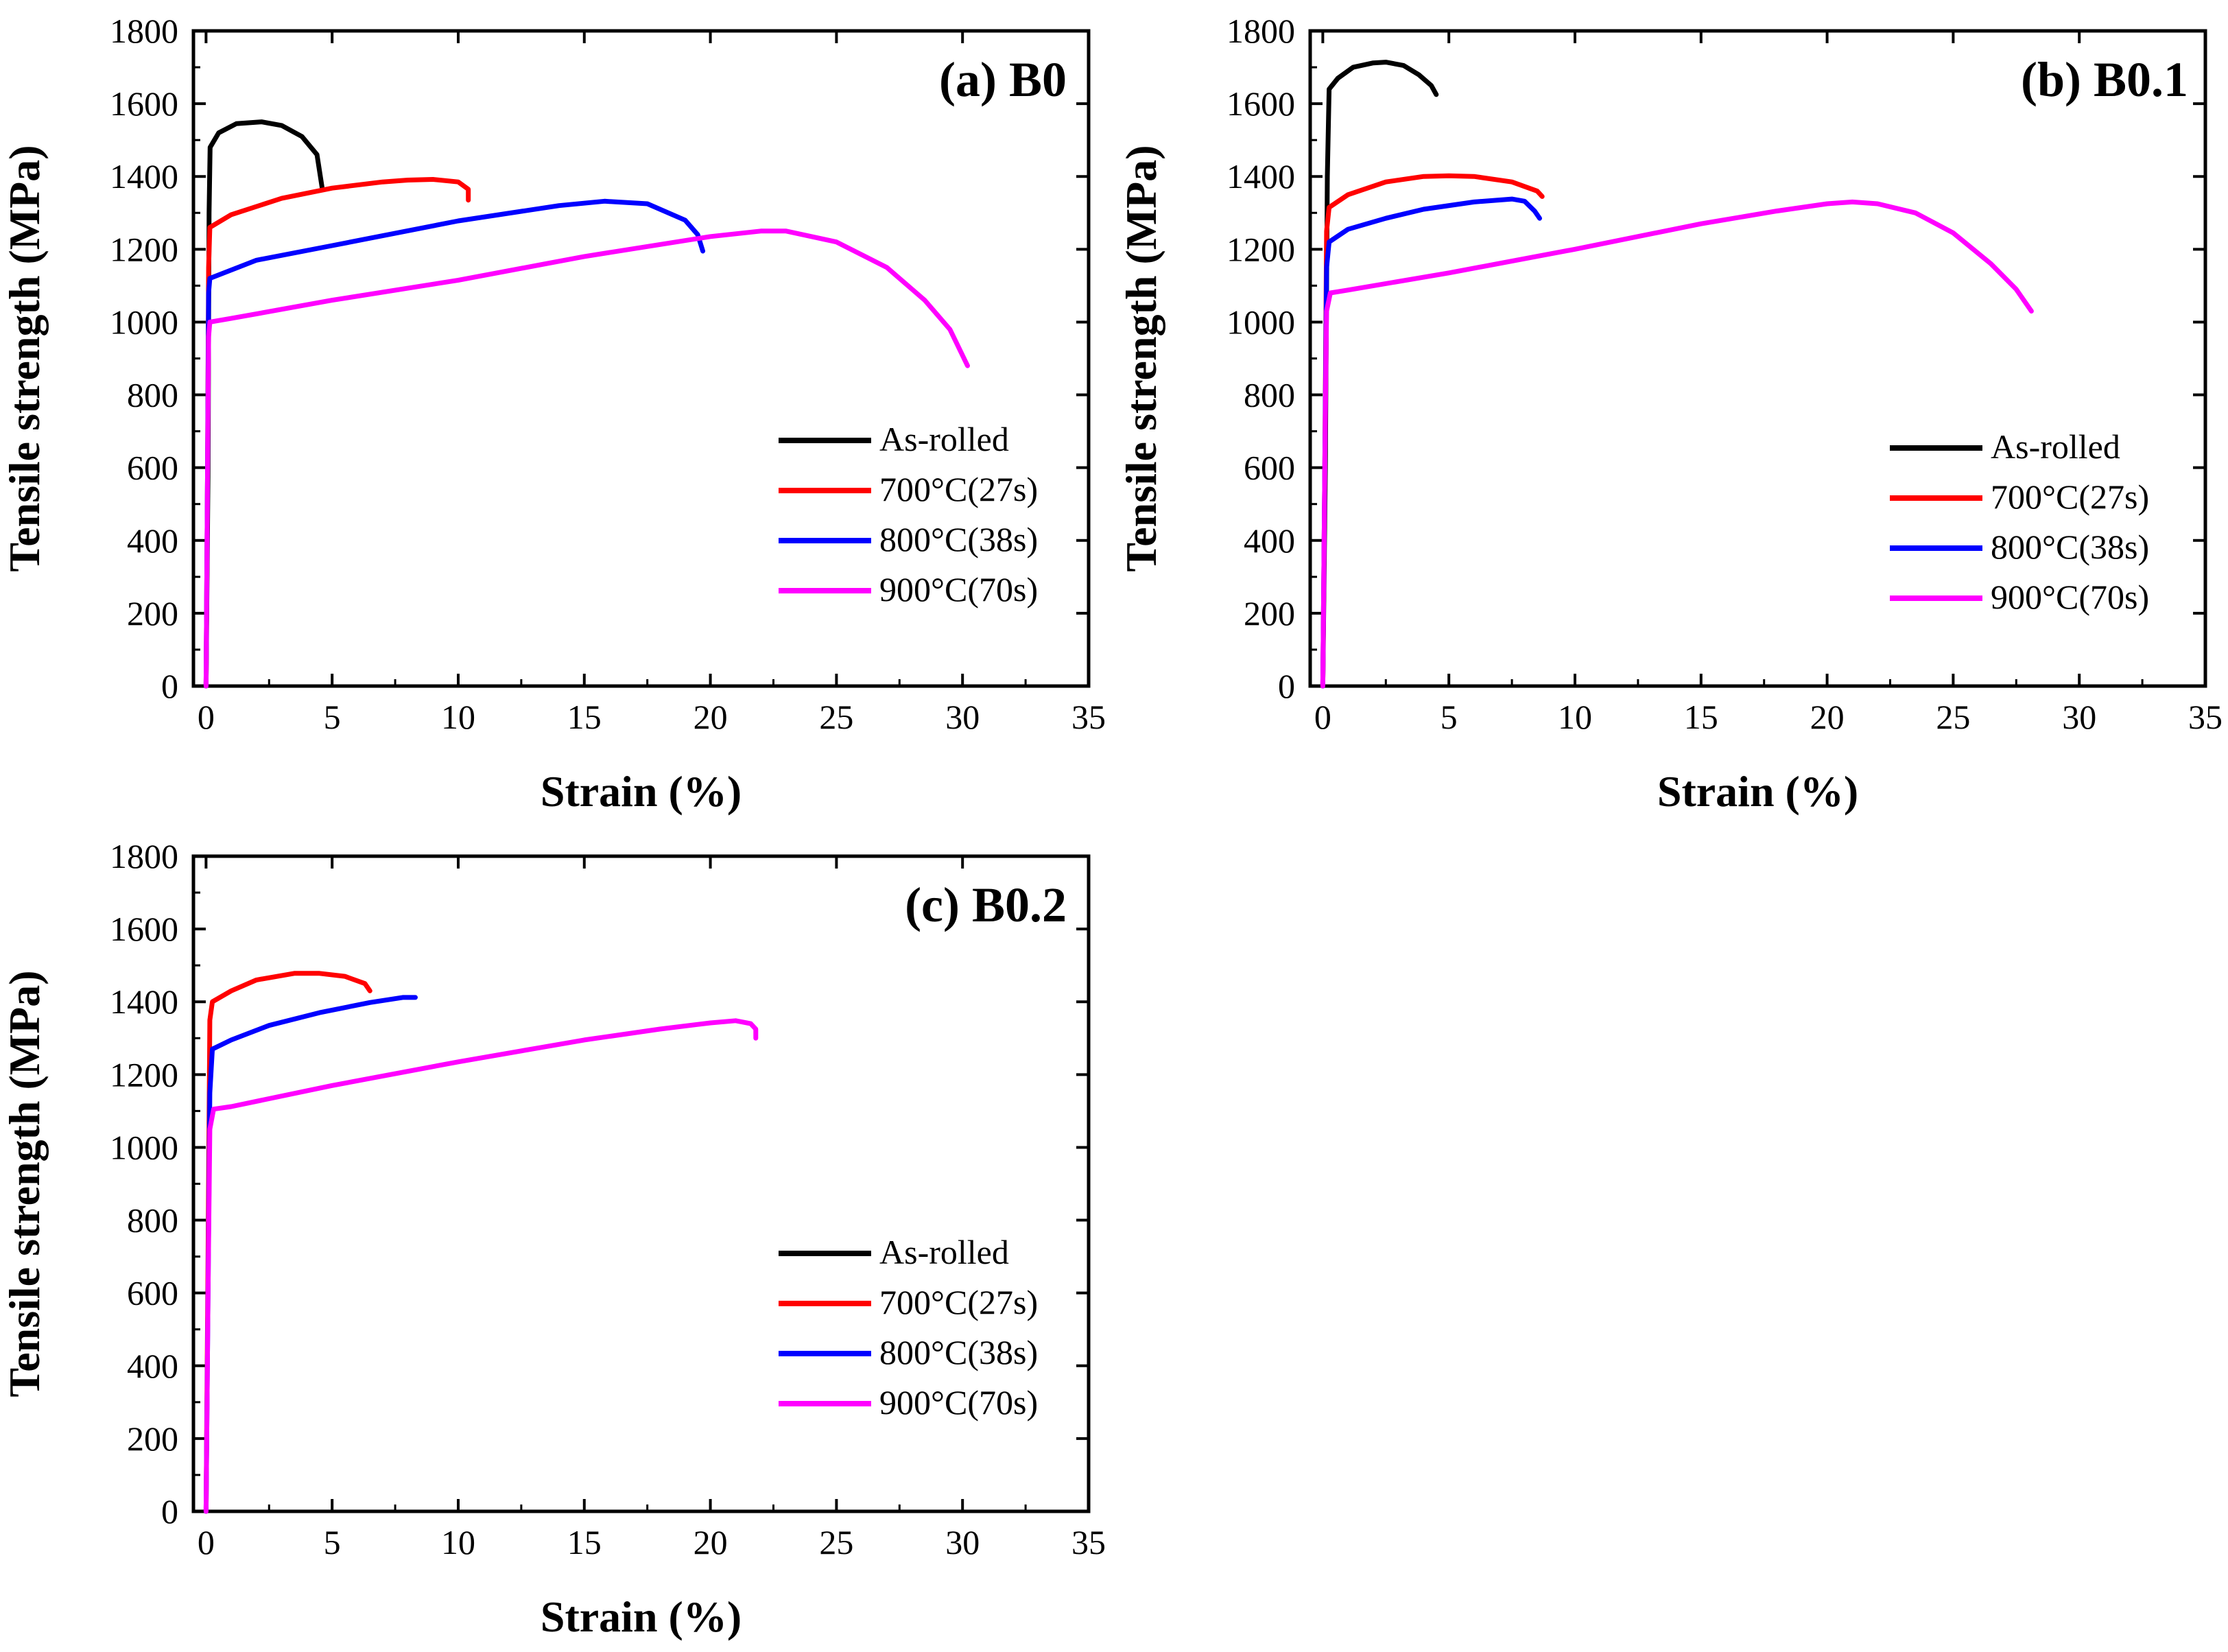 This screenshot has width=2228, height=1652. What do you see at coordinates (986, 904) in the screenshot?
I see `panel-title: (c) B0.2` at bounding box center [986, 904].